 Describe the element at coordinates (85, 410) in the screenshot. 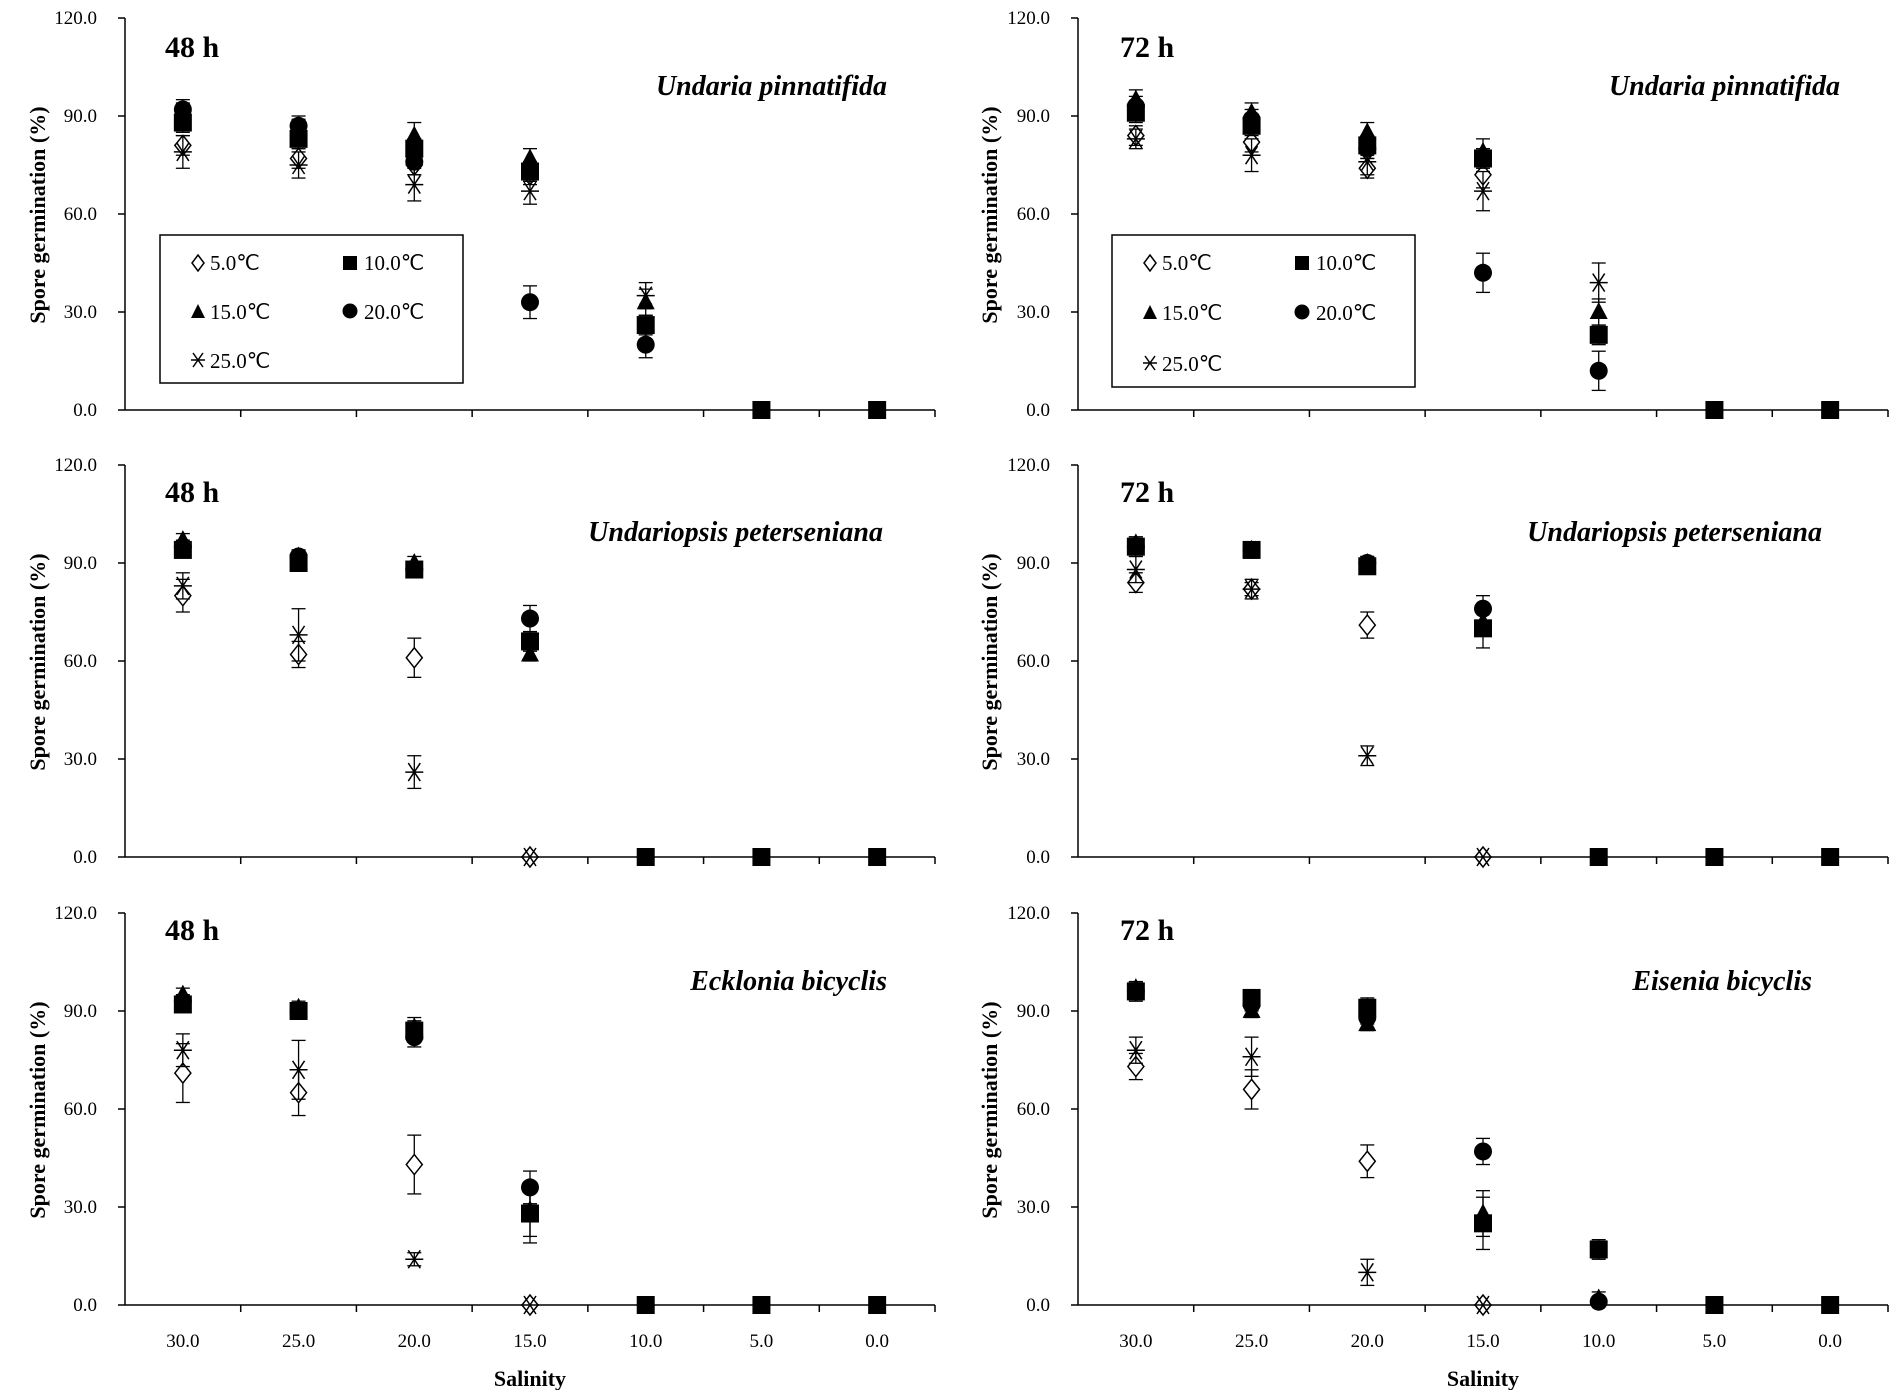

I see `y-tick-label: 0.0` at that location.